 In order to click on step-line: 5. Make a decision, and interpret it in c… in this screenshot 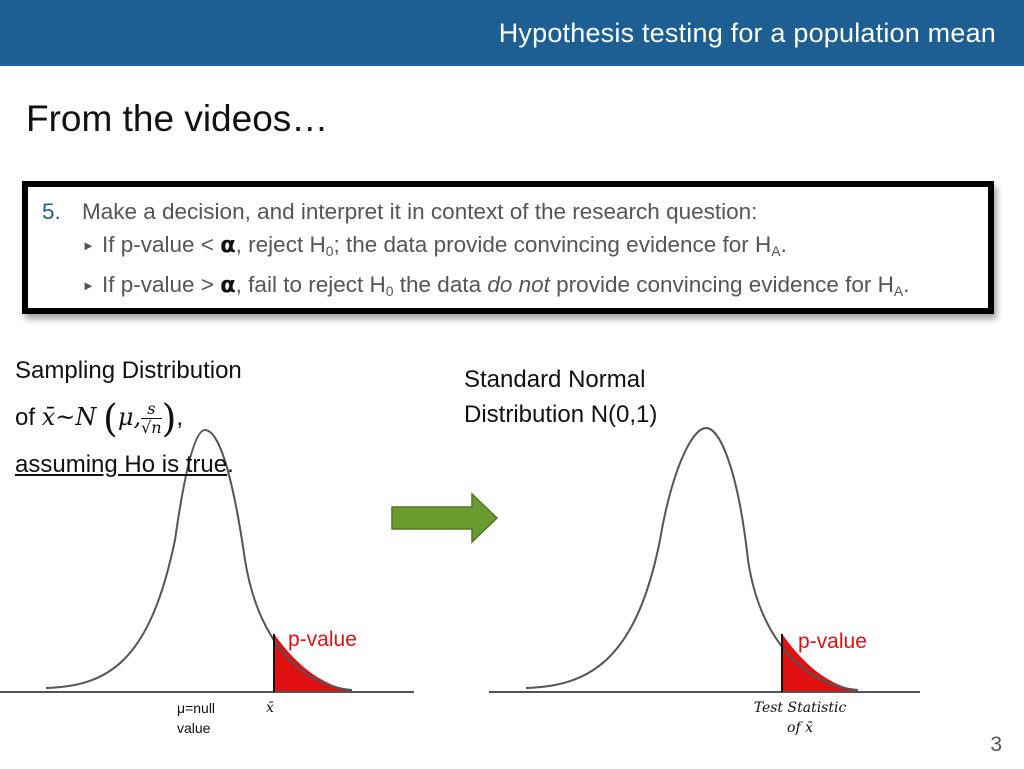, I will do `click(515, 211)`.